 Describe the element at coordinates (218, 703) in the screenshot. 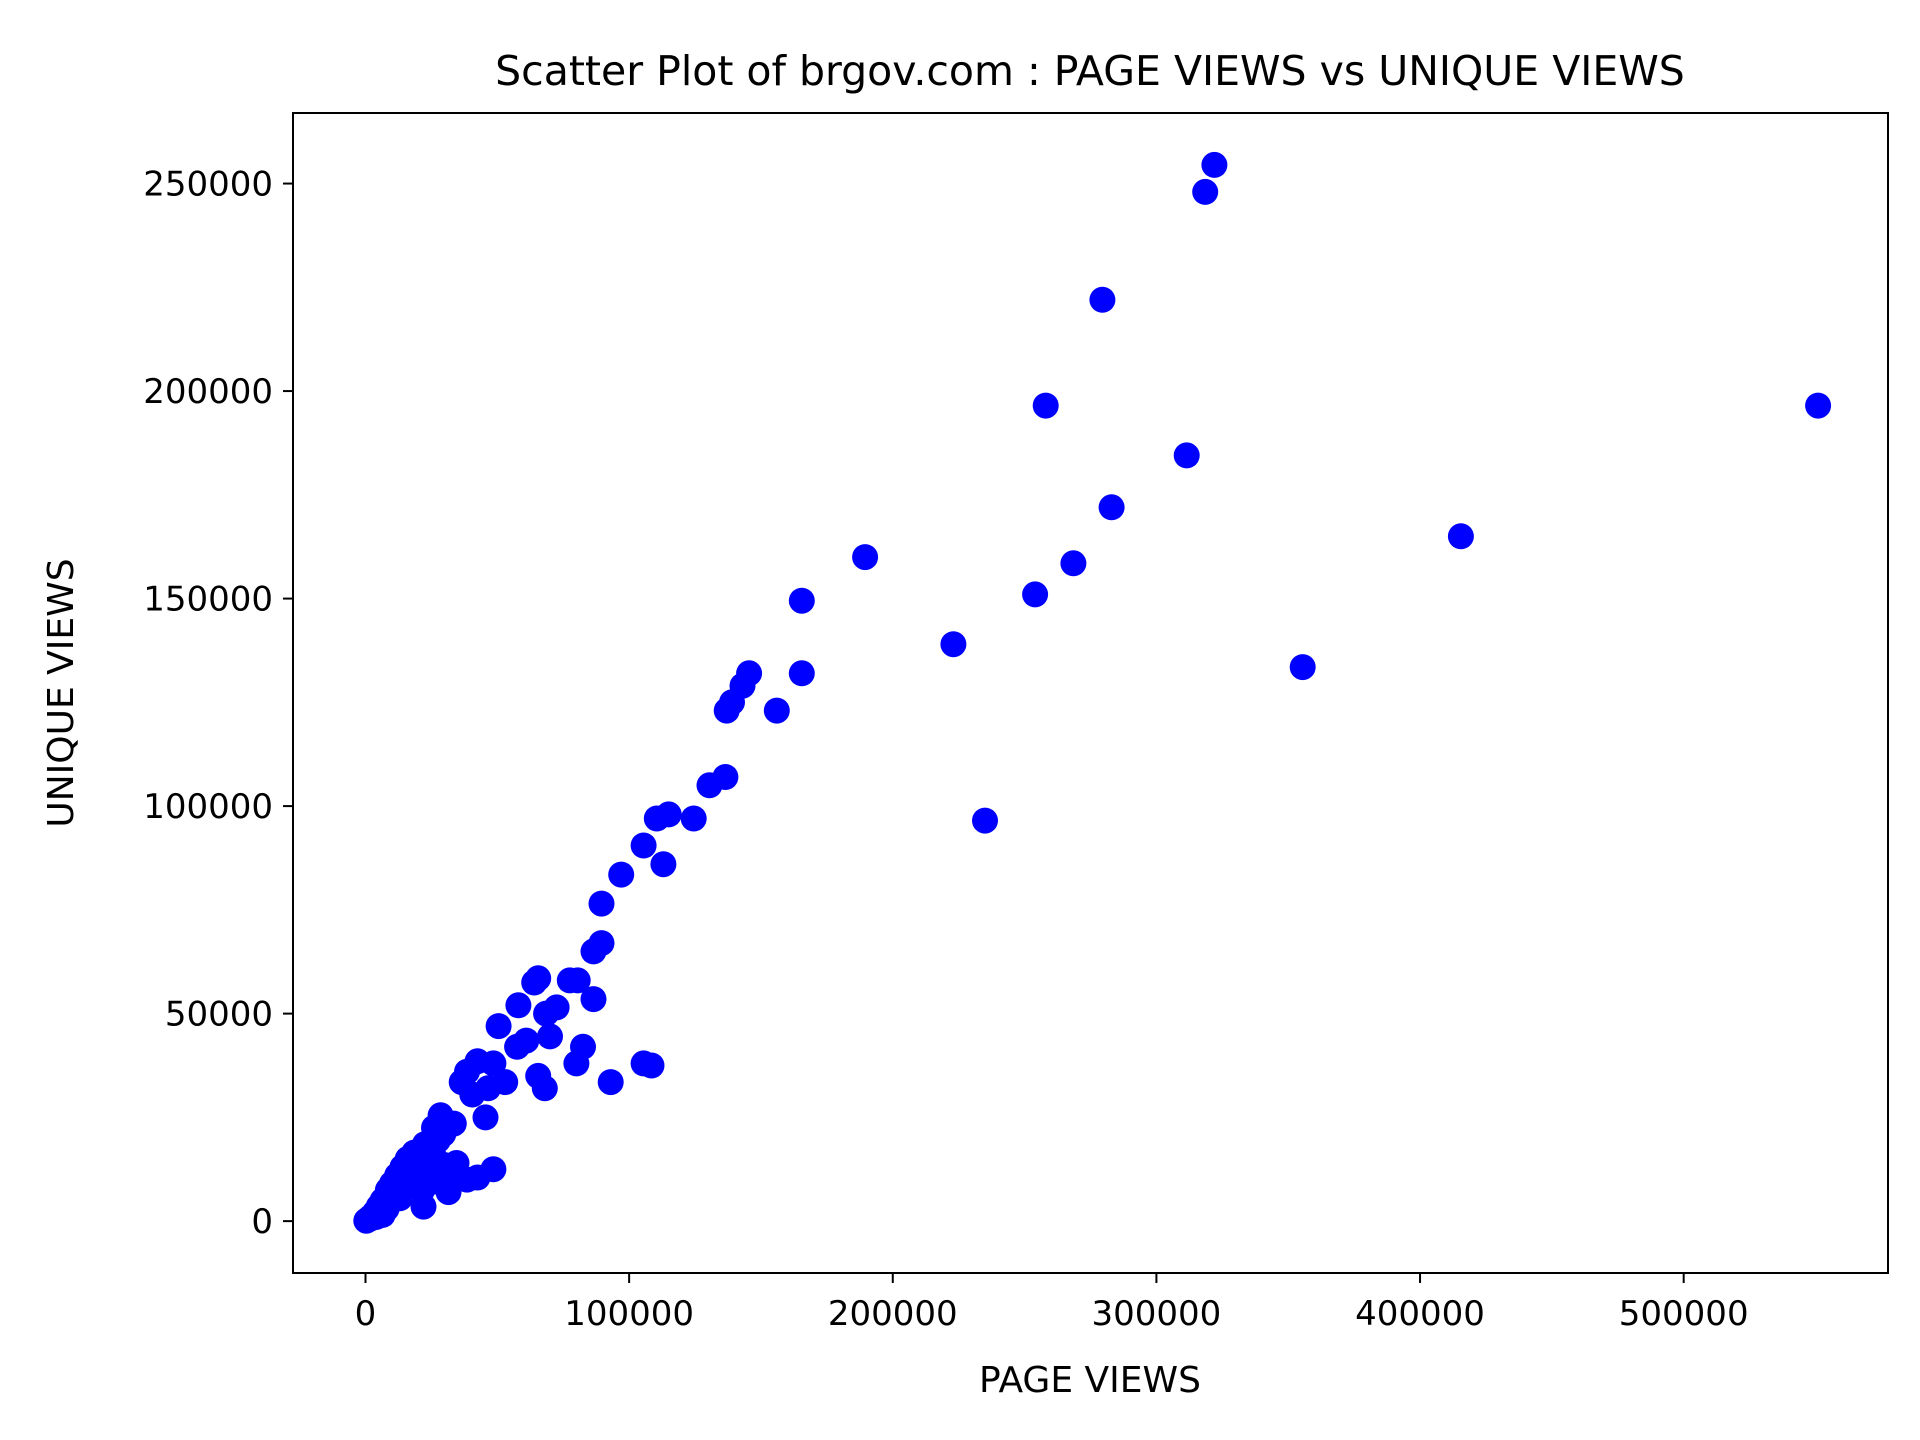

I see `y-axis: 0 50000 100000 150000 200000 250000` at that location.